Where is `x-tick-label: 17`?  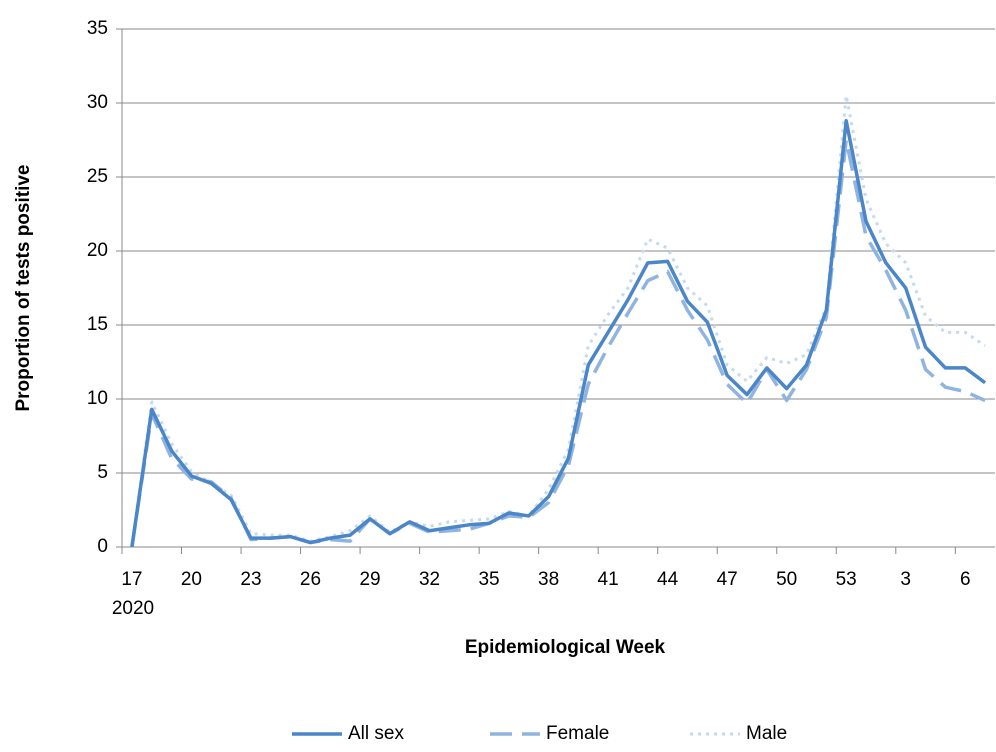 x-tick-label: 17 is located at coordinates (131, 579).